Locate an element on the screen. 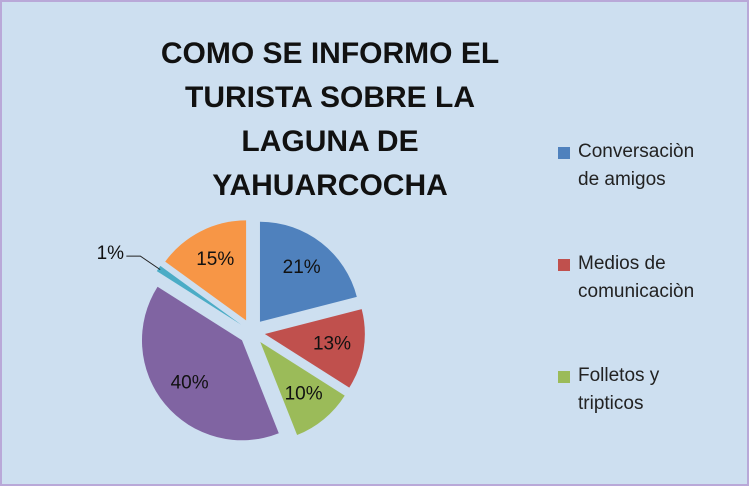 The width and height of the screenshot is (749, 486). legend-label: Medios de comunicaciòn is located at coordinates (636, 277).